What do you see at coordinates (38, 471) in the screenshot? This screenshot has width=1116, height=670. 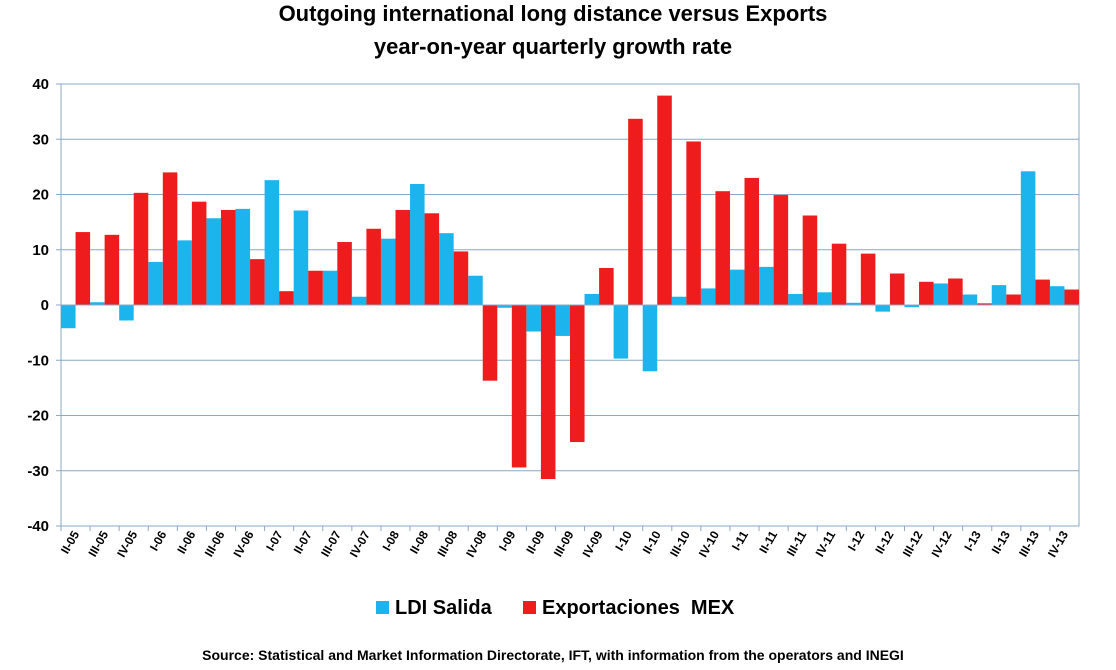 I see `y-tick-label: -30` at bounding box center [38, 471].